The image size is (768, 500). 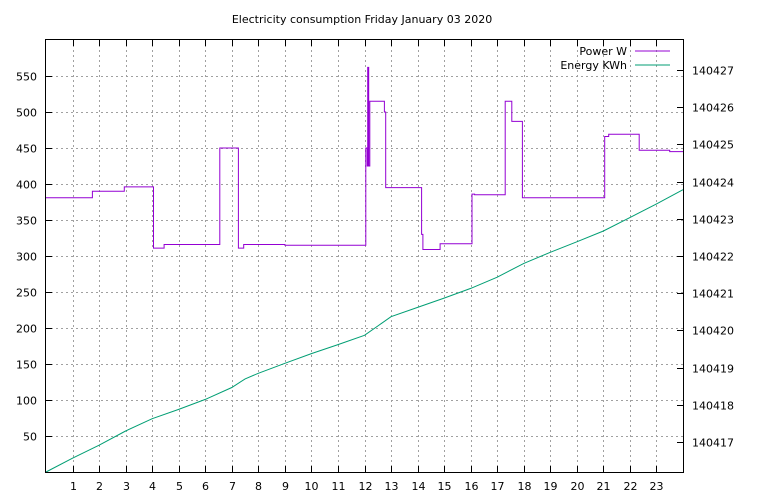 What do you see at coordinates (713, 71) in the screenshot?
I see `y2-tick-label: 140427` at bounding box center [713, 71].